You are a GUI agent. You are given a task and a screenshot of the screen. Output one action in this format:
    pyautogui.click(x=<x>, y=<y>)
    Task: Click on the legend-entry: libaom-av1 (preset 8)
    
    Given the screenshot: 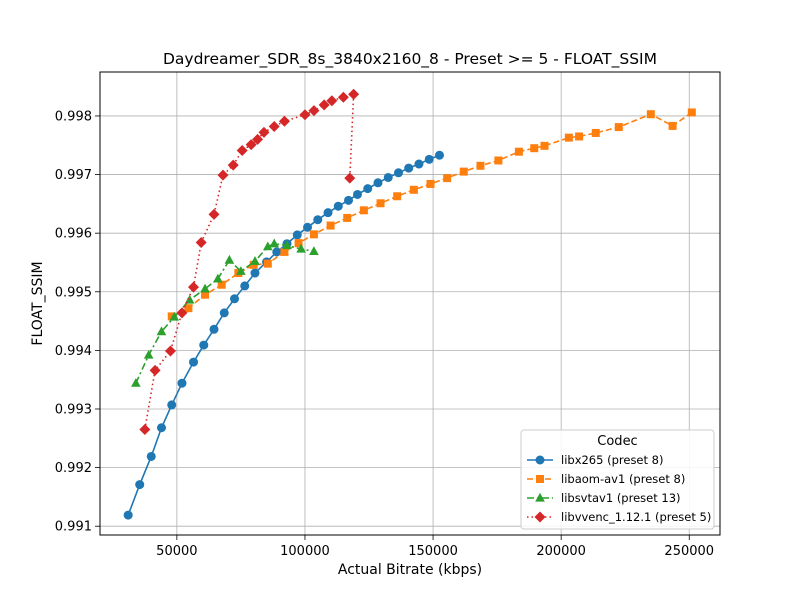 What is the action you would take?
    pyautogui.click(x=623, y=479)
    